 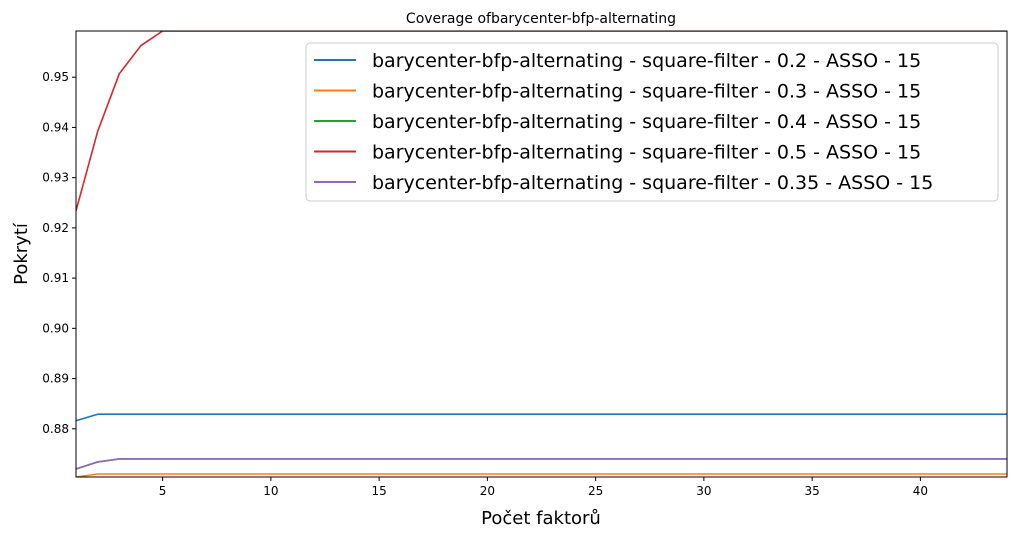 I want to click on y-tick-label: 0.93, so click(x=55, y=178).